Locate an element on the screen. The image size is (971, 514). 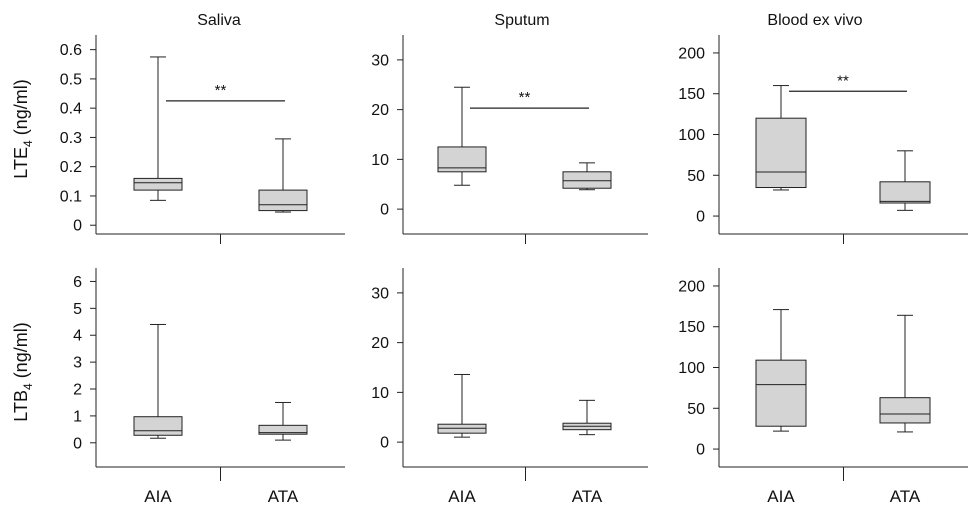
panel-1-1-y-tick-label: 0.4 is located at coordinates (71, 109).